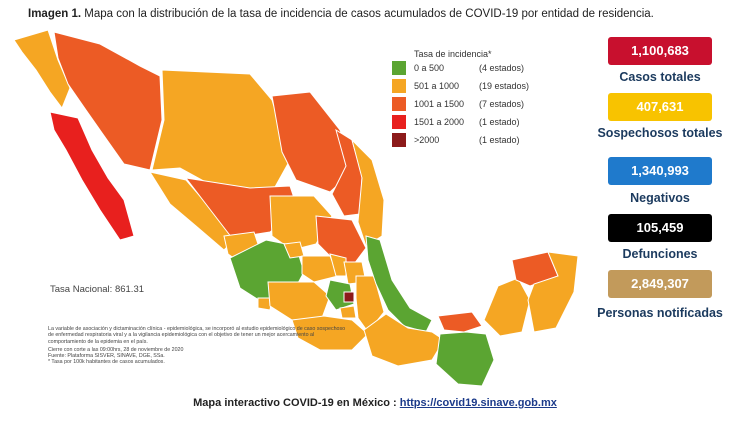  What do you see at coordinates (399, 122) in the screenshot?
I see `legend-swatch-red` at bounding box center [399, 122].